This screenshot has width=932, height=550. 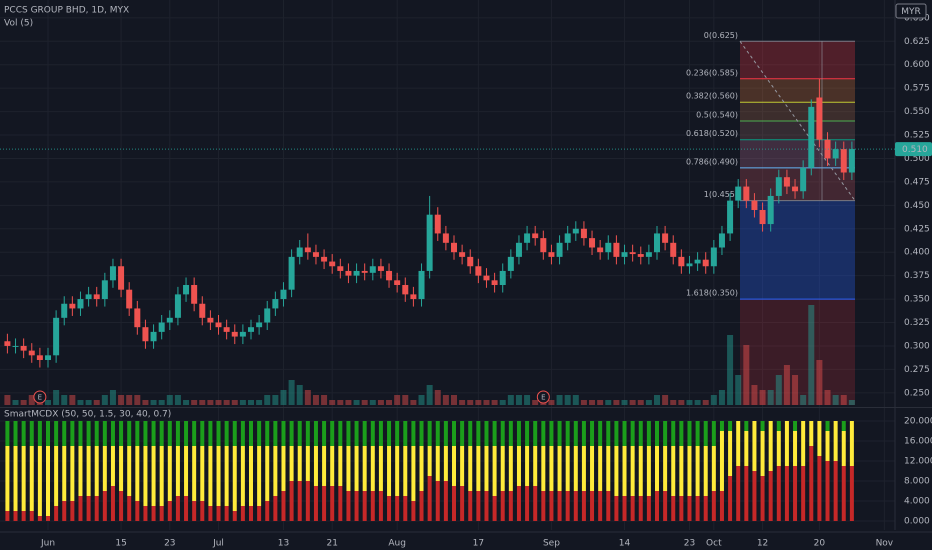 I want to click on x-tick-label: Jun, so click(x=47, y=544).